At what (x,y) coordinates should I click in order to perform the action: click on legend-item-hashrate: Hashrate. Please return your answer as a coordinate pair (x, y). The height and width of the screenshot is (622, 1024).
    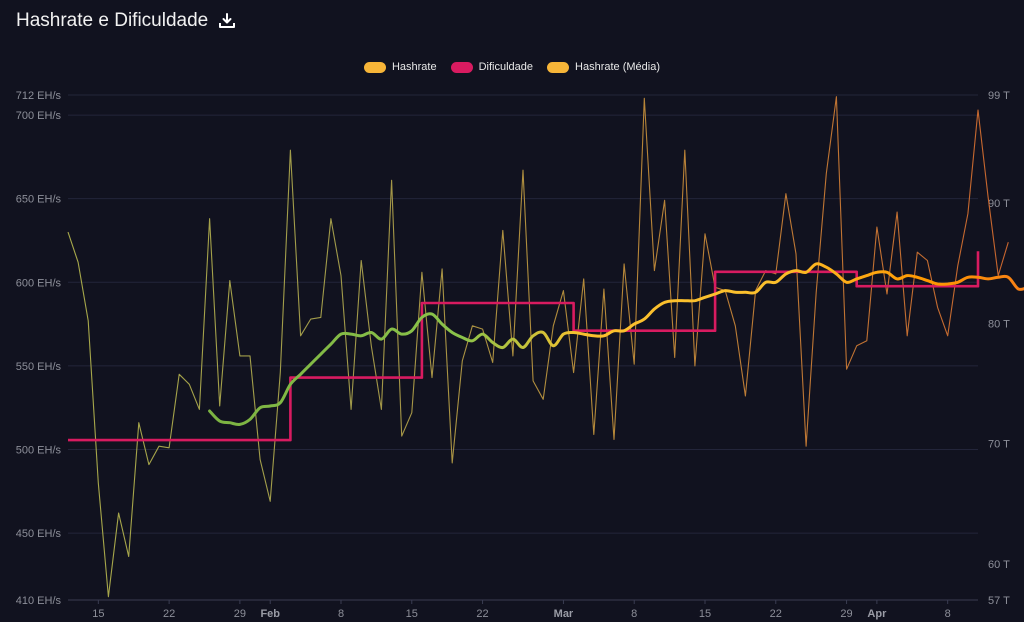
    Looking at the image, I should click on (400, 67).